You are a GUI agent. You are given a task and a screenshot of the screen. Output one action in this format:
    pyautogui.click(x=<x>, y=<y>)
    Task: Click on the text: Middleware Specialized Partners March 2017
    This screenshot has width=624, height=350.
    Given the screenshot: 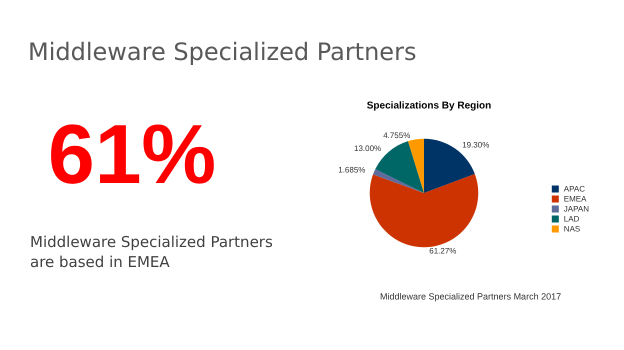 What is the action you would take?
    pyautogui.click(x=471, y=297)
    